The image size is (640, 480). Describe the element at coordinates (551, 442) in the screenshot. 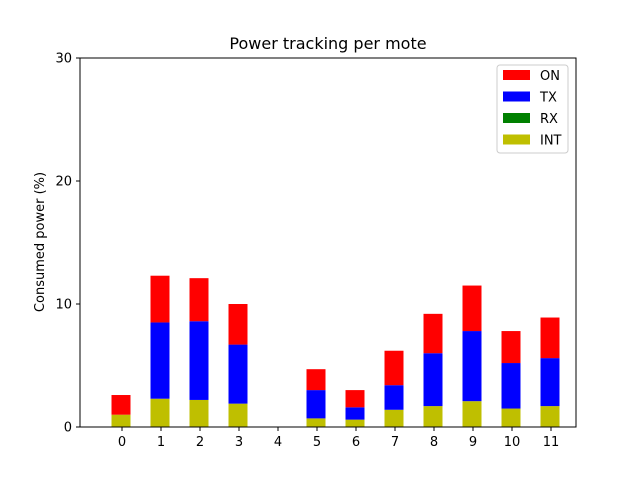

I see `x-tick-label: 11` at that location.